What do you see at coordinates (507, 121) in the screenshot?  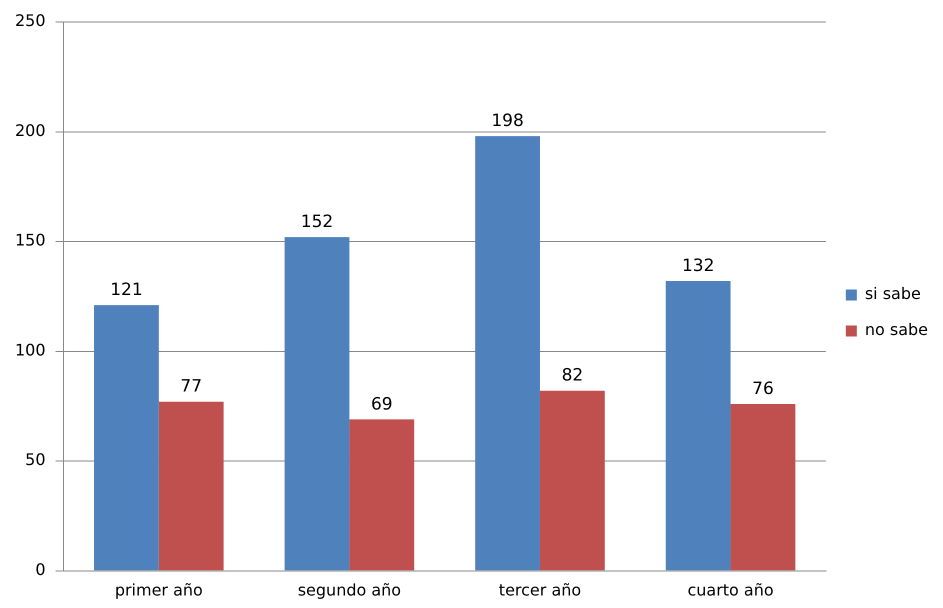 I see `data-label: 198` at bounding box center [507, 121].